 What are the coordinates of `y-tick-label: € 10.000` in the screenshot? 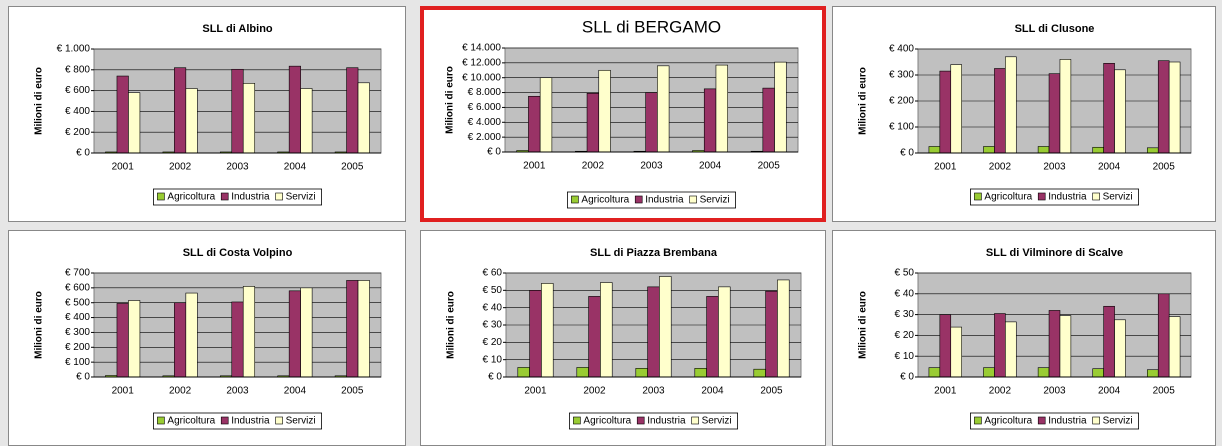 It's located at (481, 77).